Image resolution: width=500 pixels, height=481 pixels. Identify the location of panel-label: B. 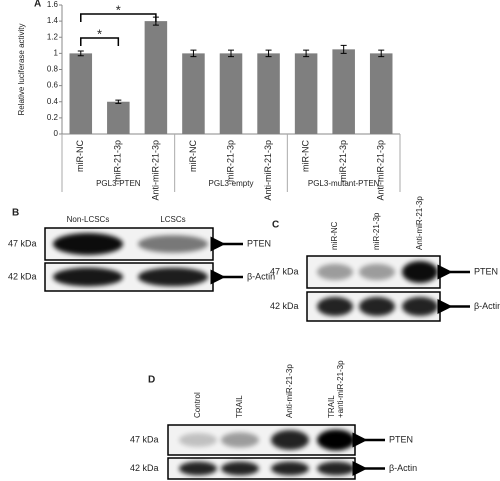
(15, 213).